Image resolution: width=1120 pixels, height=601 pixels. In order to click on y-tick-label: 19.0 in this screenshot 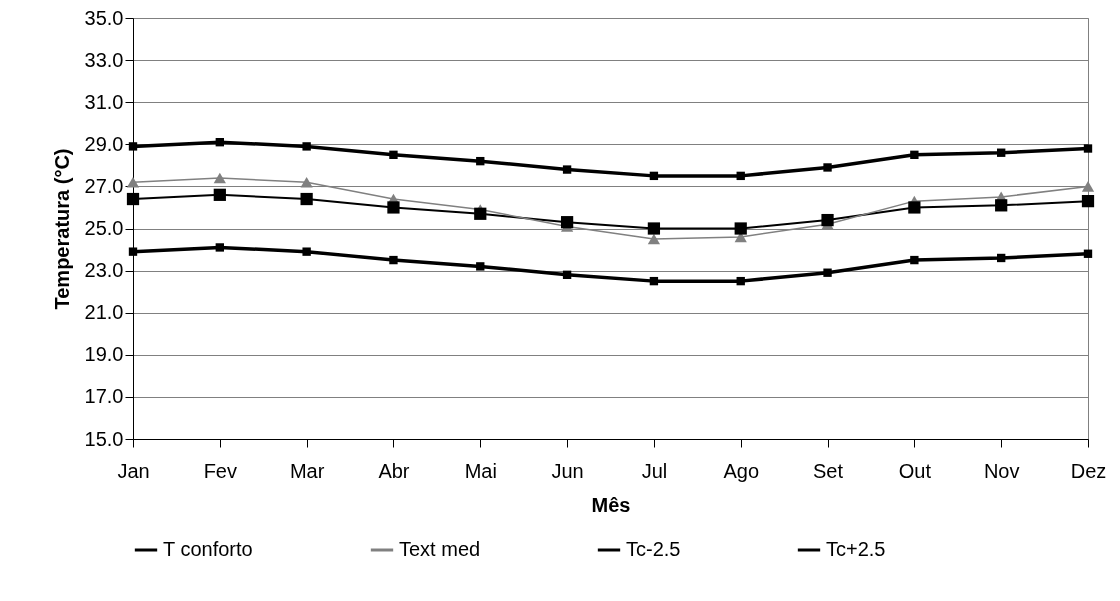, I will do `click(104, 354)`.